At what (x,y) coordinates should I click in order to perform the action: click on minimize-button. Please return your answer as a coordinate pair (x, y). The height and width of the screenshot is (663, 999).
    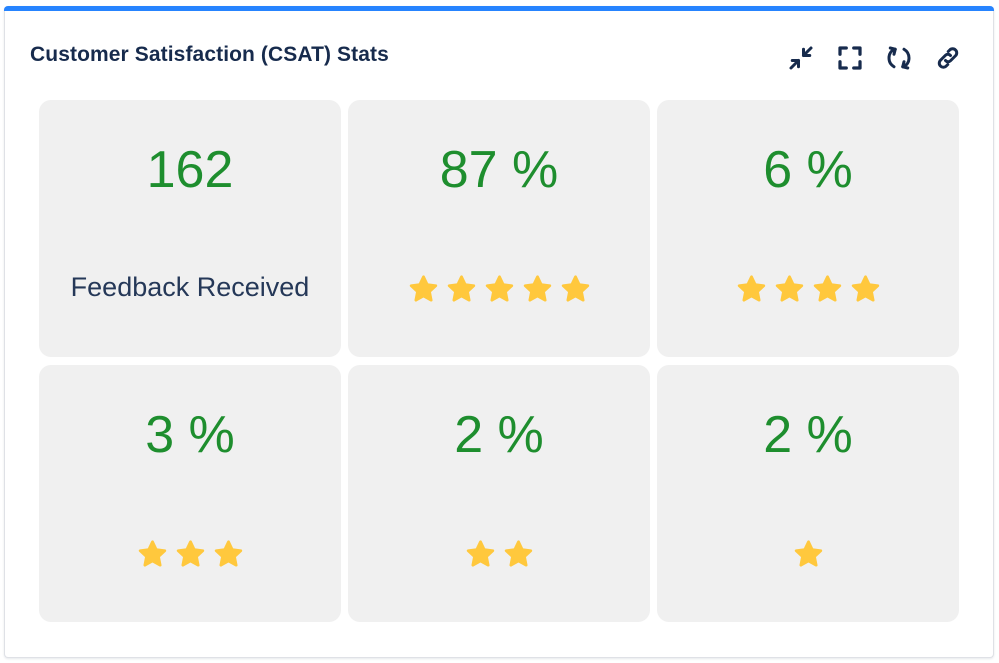
    Looking at the image, I should click on (801, 58).